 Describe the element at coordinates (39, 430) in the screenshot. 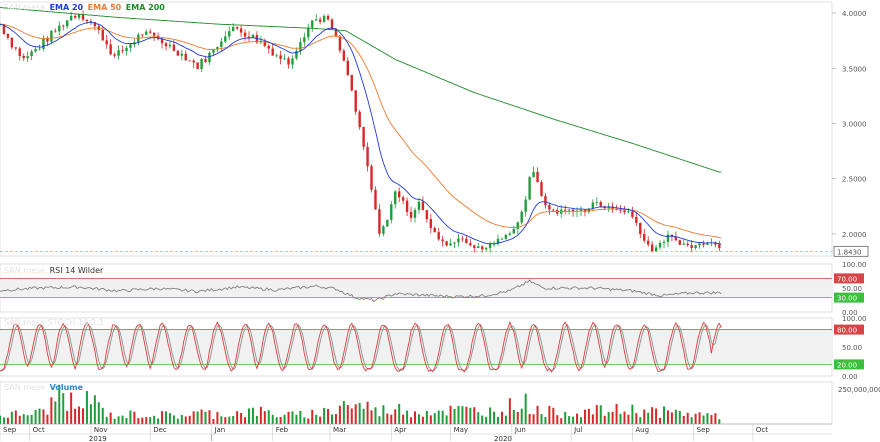

I see `month-label: Oct` at that location.